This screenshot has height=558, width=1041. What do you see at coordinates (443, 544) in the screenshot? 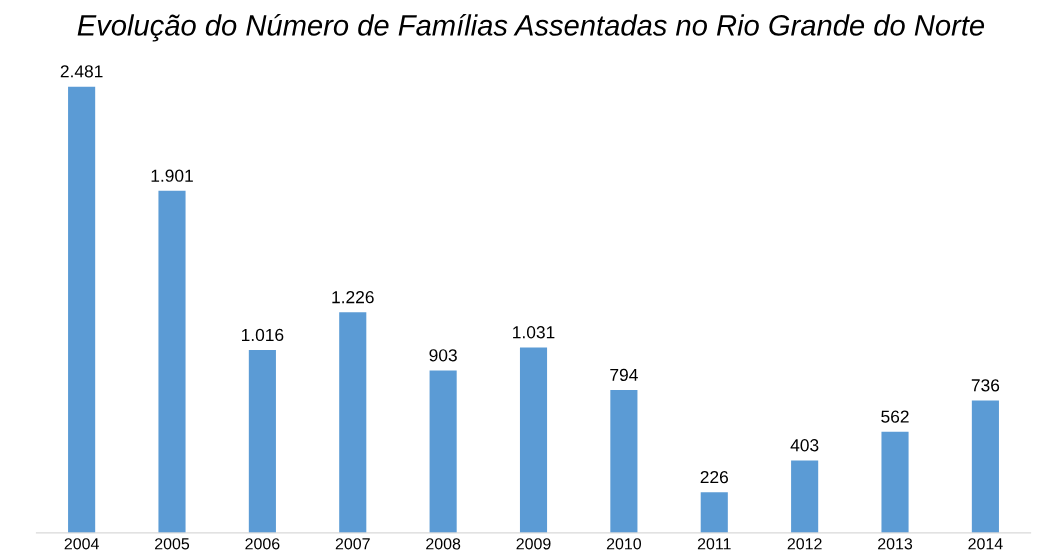
I see `x-tick-label: 2008` at bounding box center [443, 544].